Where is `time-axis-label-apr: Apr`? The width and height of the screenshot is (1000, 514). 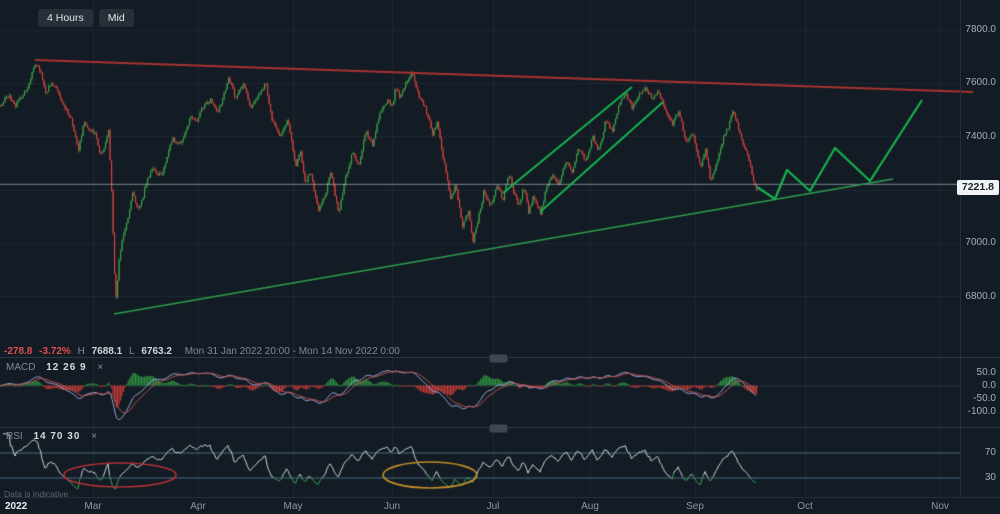 time-axis-label-apr: Apr is located at coordinates (198, 506).